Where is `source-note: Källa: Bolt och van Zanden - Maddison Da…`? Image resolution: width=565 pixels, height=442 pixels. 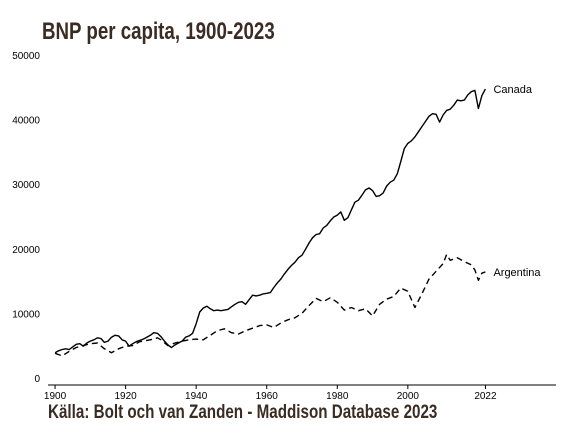
source-note: Källa: Bolt och van Zanden - Maddison Da… is located at coordinates (243, 412).